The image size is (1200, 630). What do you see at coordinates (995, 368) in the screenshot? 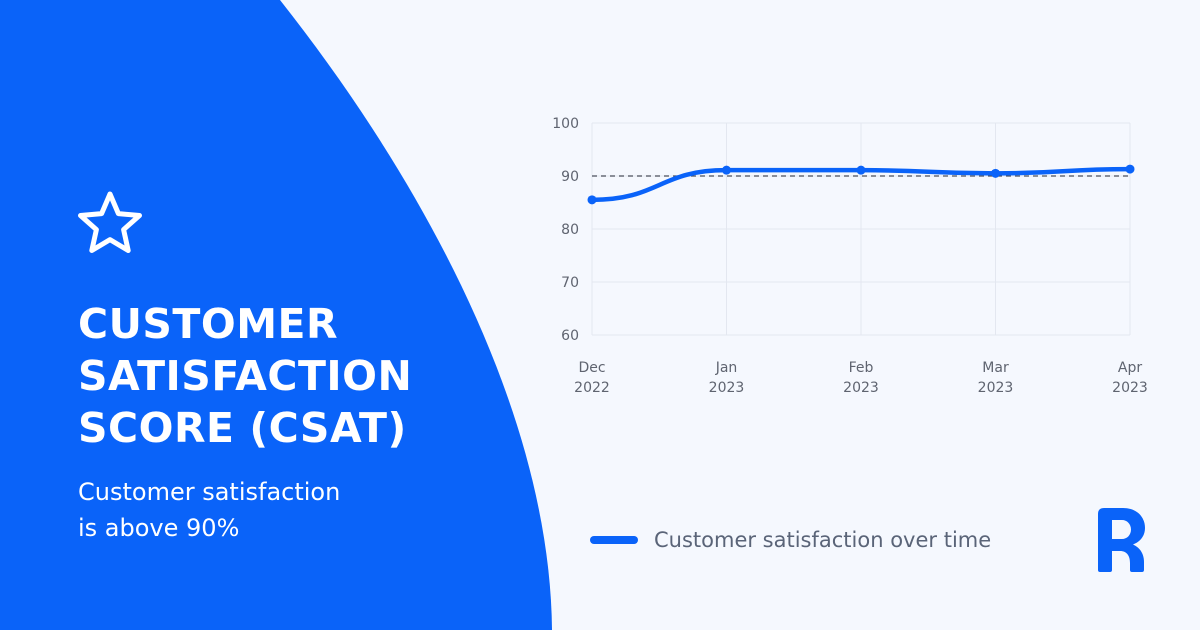
I see `x-tick-label-month: Mar` at bounding box center [995, 368].